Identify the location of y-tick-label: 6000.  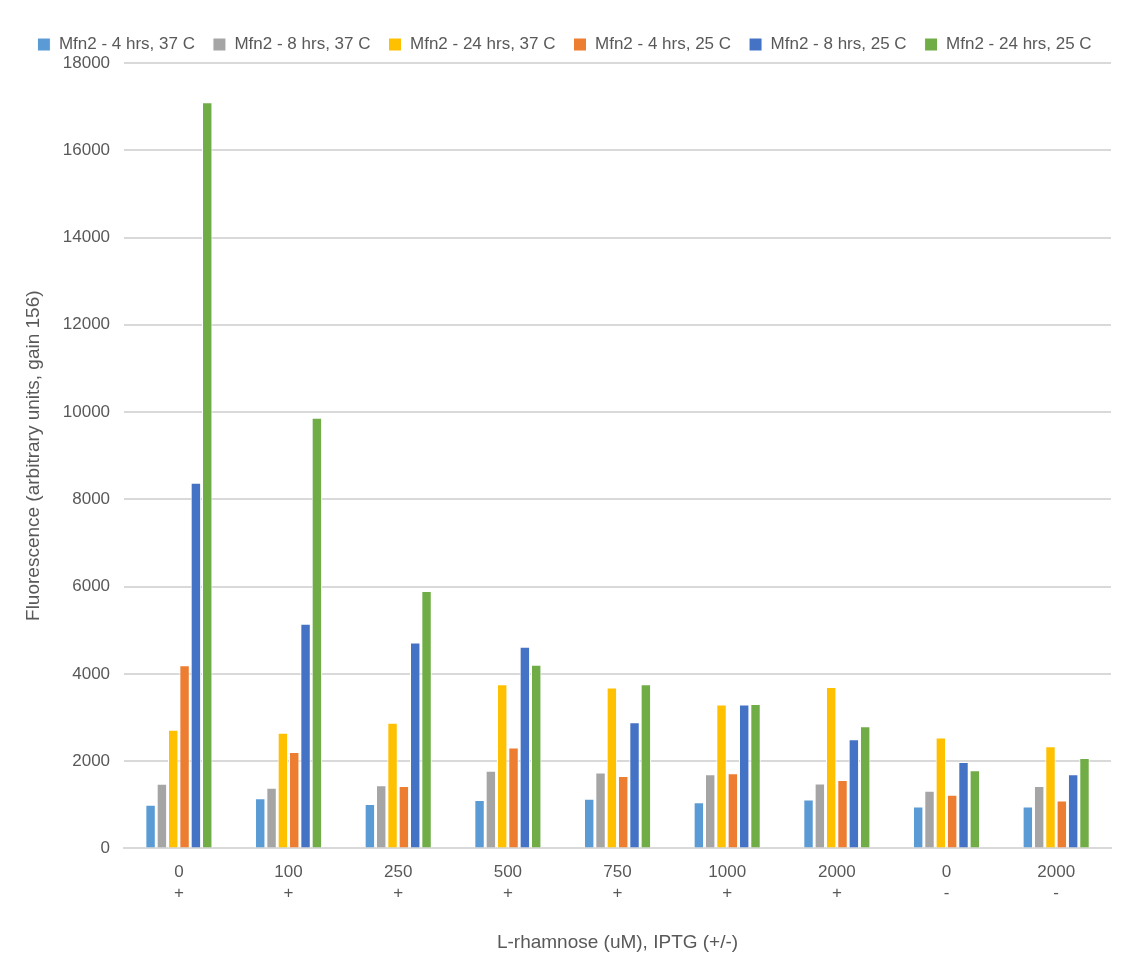
(91, 586).